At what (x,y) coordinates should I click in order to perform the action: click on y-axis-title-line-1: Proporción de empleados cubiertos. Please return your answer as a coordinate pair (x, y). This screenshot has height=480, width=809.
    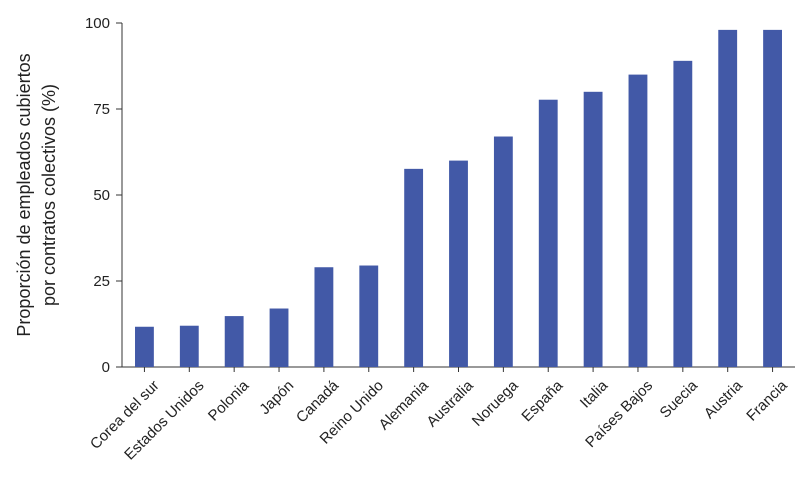
    Looking at the image, I should click on (24, 194).